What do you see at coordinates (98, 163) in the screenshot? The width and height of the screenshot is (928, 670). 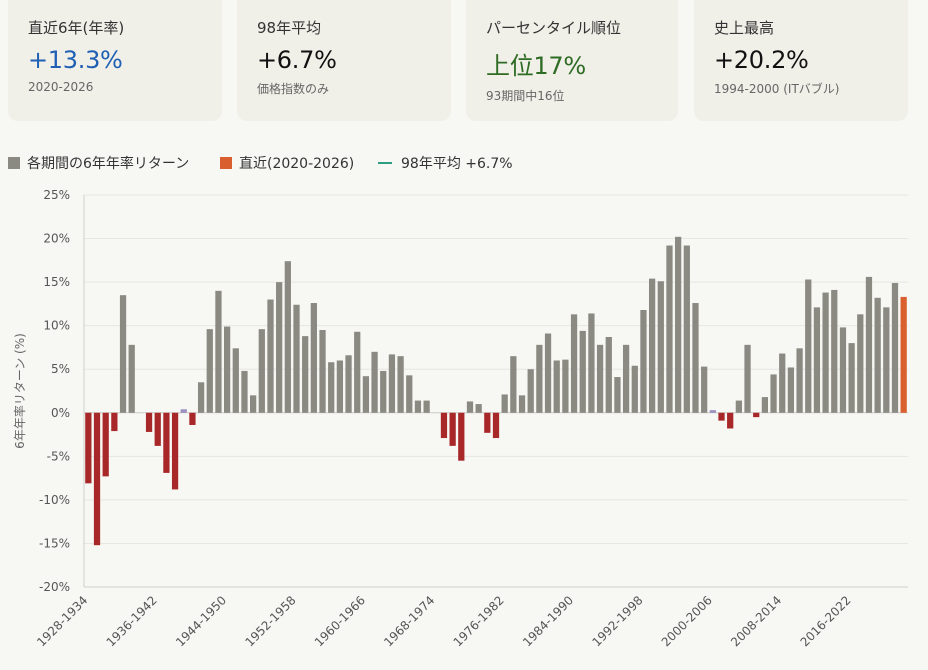 I see `legend-item-periods: 各期間の6年年率リターン` at bounding box center [98, 163].